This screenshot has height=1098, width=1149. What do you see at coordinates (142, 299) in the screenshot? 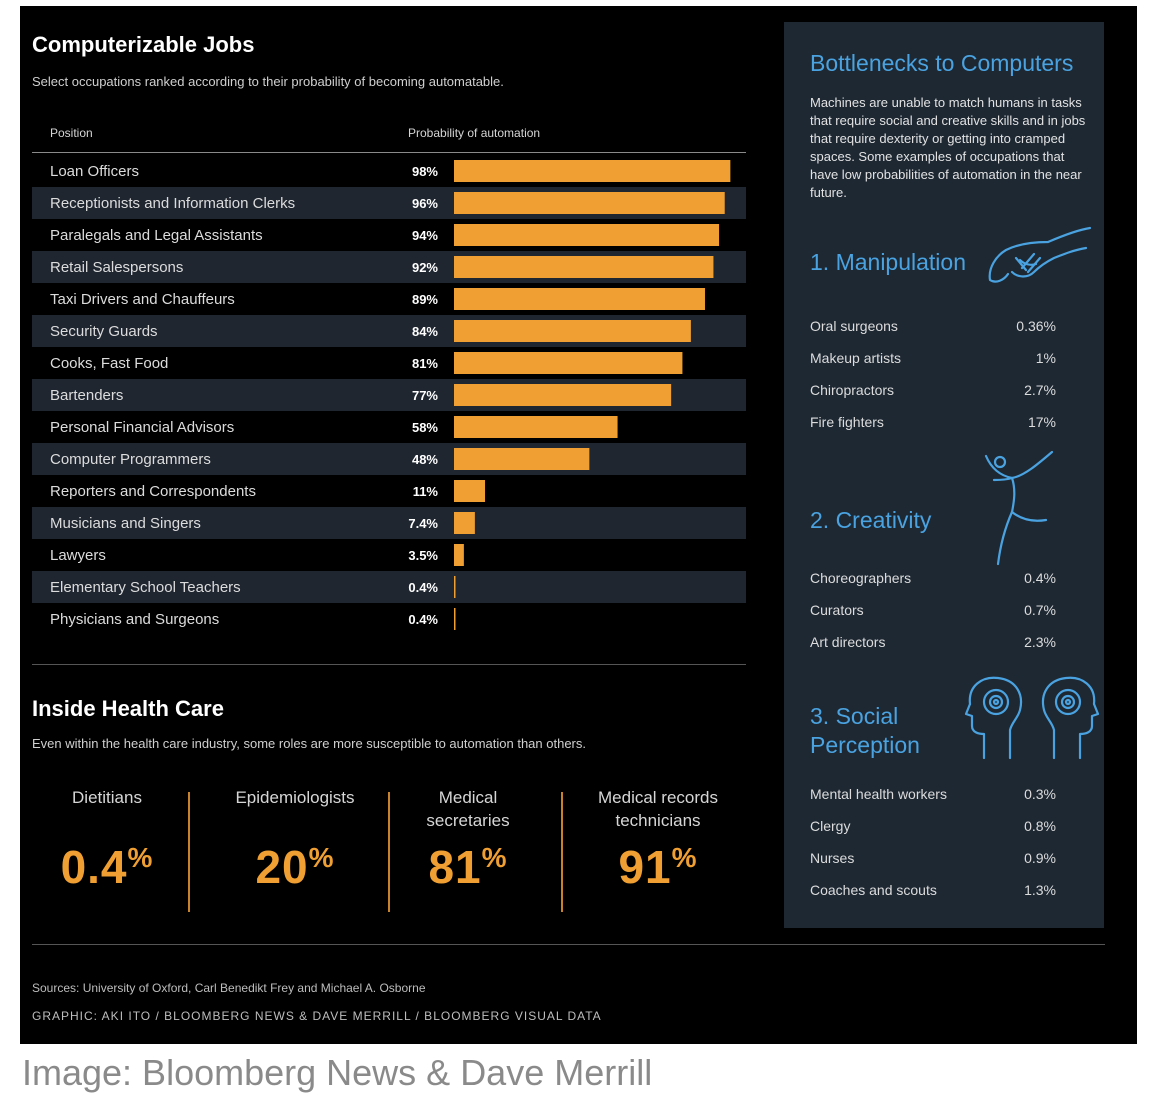
I see `category-label: Taxi Drivers and Chauffeurs` at bounding box center [142, 299].